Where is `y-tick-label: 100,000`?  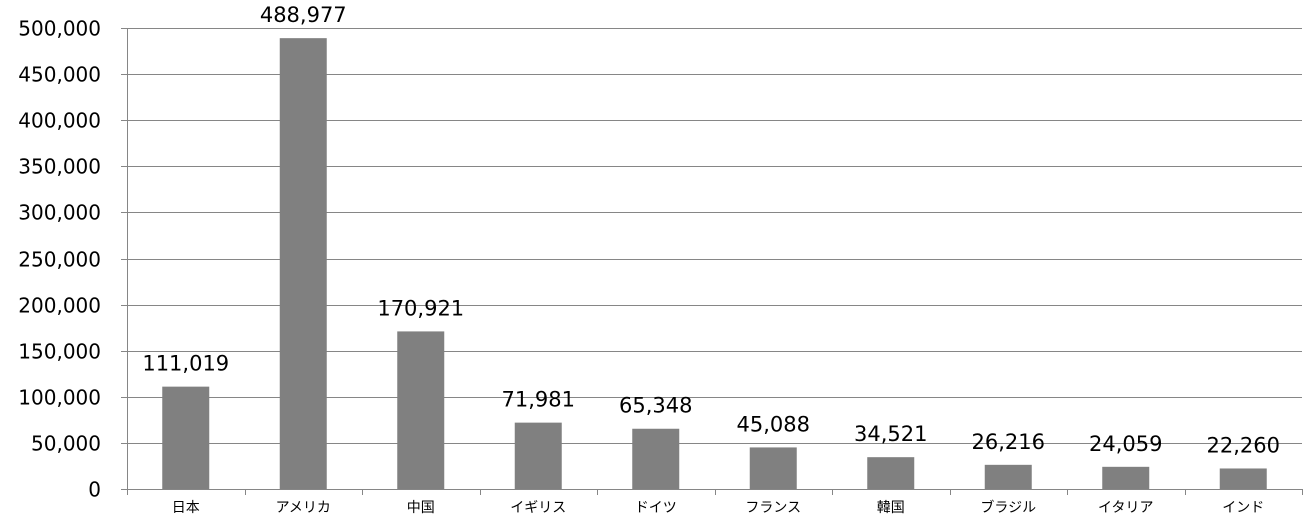
y-tick-label: 100,000 is located at coordinates (59, 398).